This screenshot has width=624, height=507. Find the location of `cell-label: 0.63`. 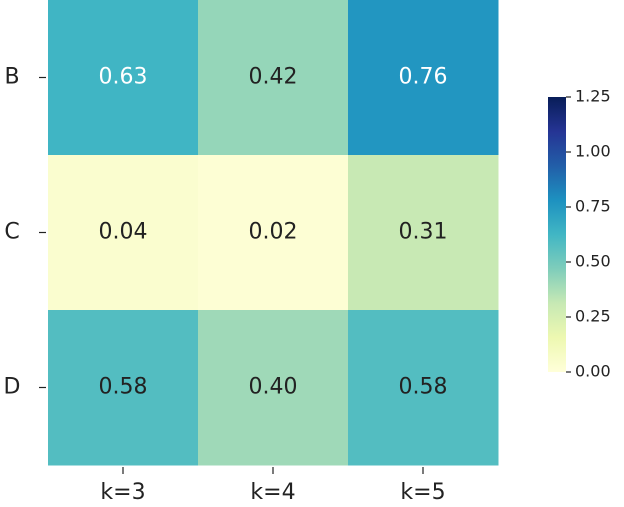

cell-label: 0.63 is located at coordinates (123, 77).